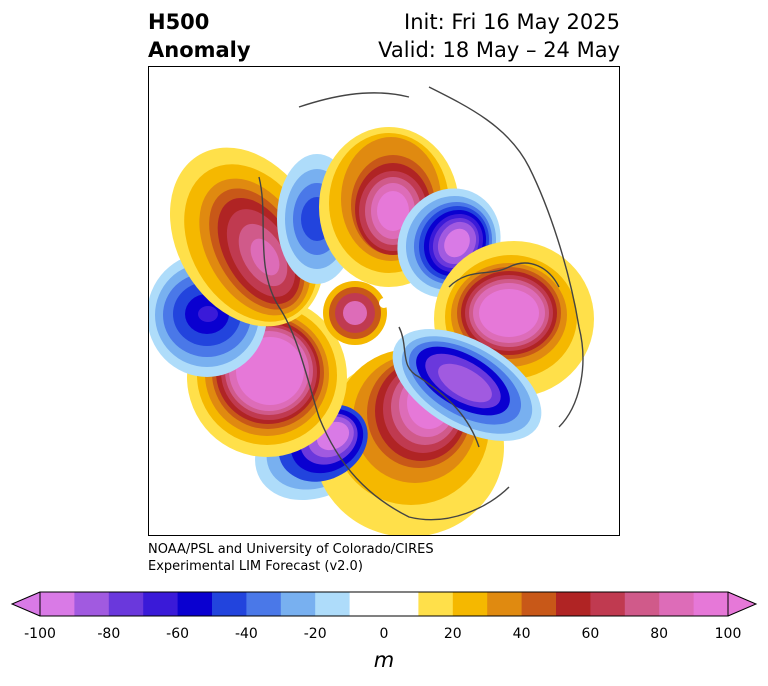  I want to click on colorbar-tick-label: 0, so click(384, 634).